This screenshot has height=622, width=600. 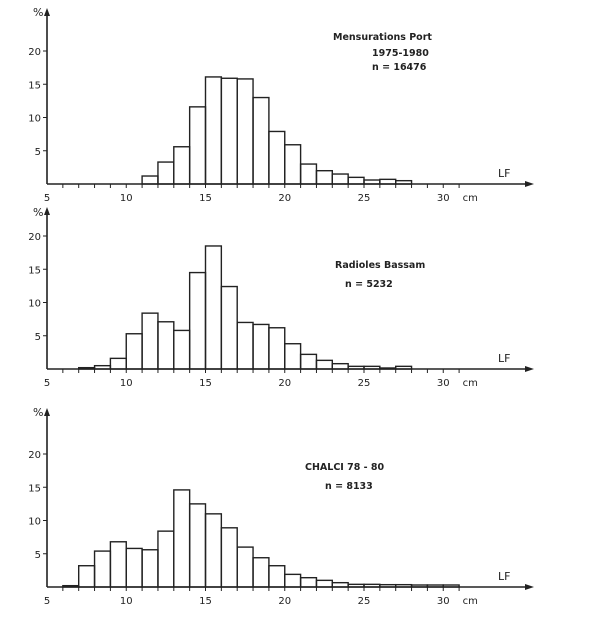 What do you see at coordinates (345, 467) in the screenshot?
I see `annotation-text: CHALCI 78 - 80` at bounding box center [345, 467].